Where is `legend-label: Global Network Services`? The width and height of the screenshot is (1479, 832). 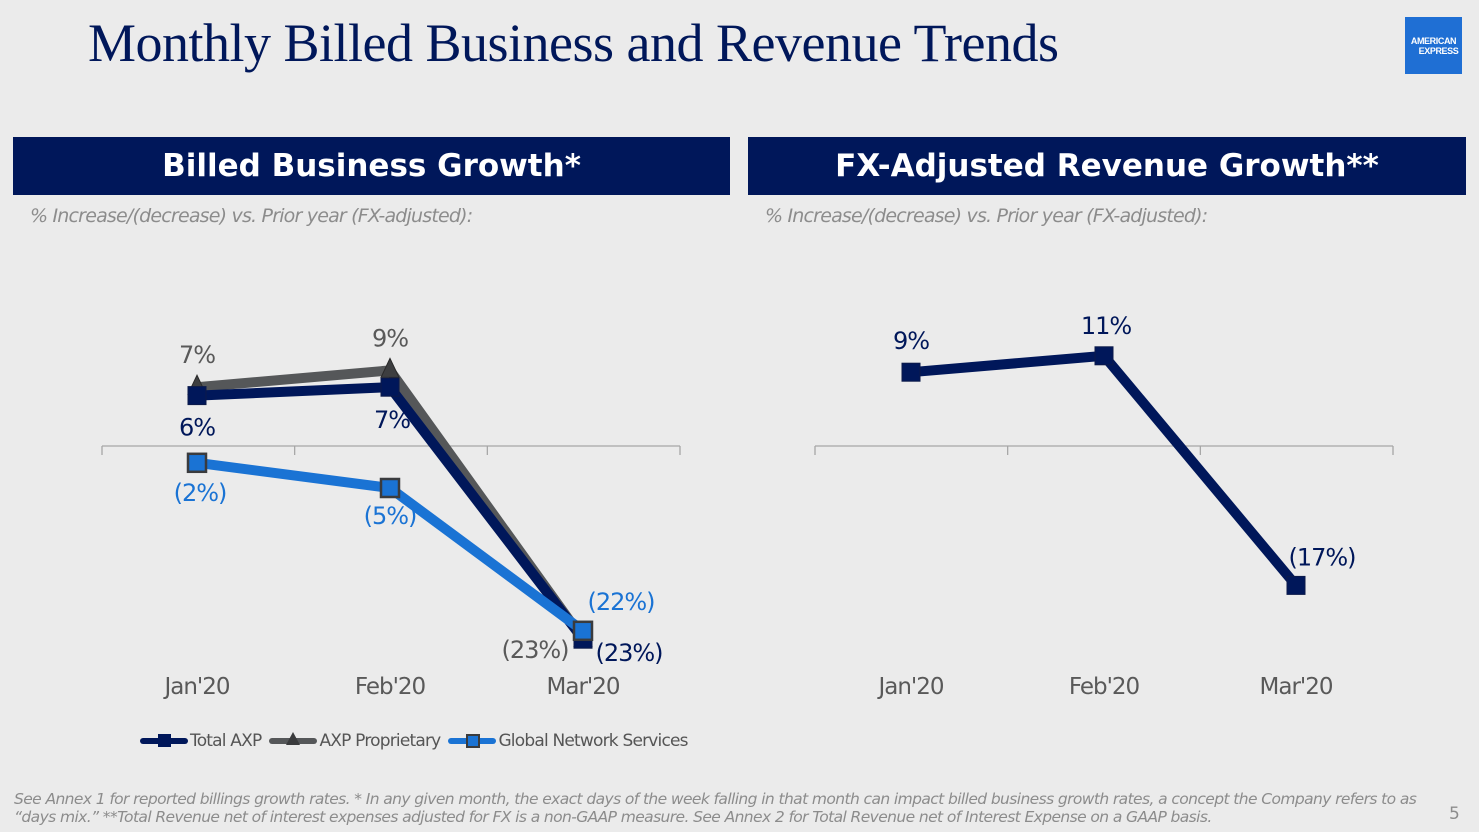 legend-label: Global Network Services is located at coordinates (593, 741).